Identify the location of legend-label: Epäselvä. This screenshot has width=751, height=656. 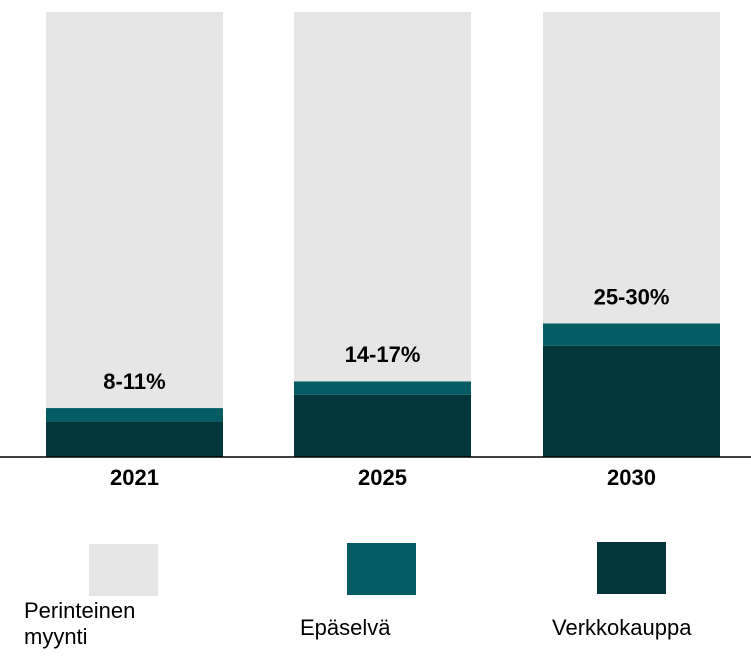
(345, 627).